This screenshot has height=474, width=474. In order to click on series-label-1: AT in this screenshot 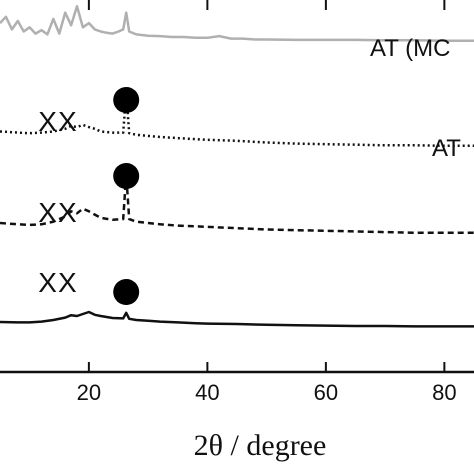, I will do `click(446, 148)`.